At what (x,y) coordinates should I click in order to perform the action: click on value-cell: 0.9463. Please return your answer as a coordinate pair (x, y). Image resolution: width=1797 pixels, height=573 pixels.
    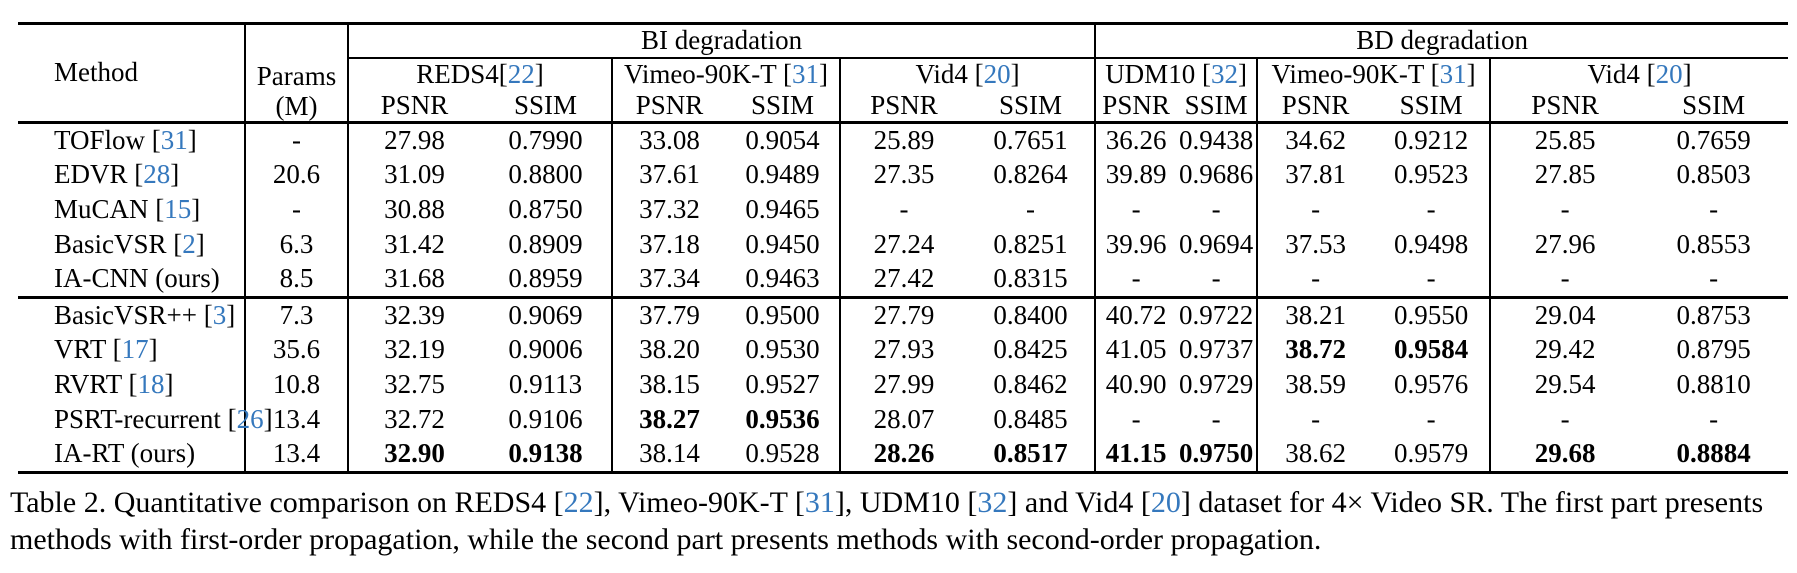
    Looking at the image, I should click on (783, 280).